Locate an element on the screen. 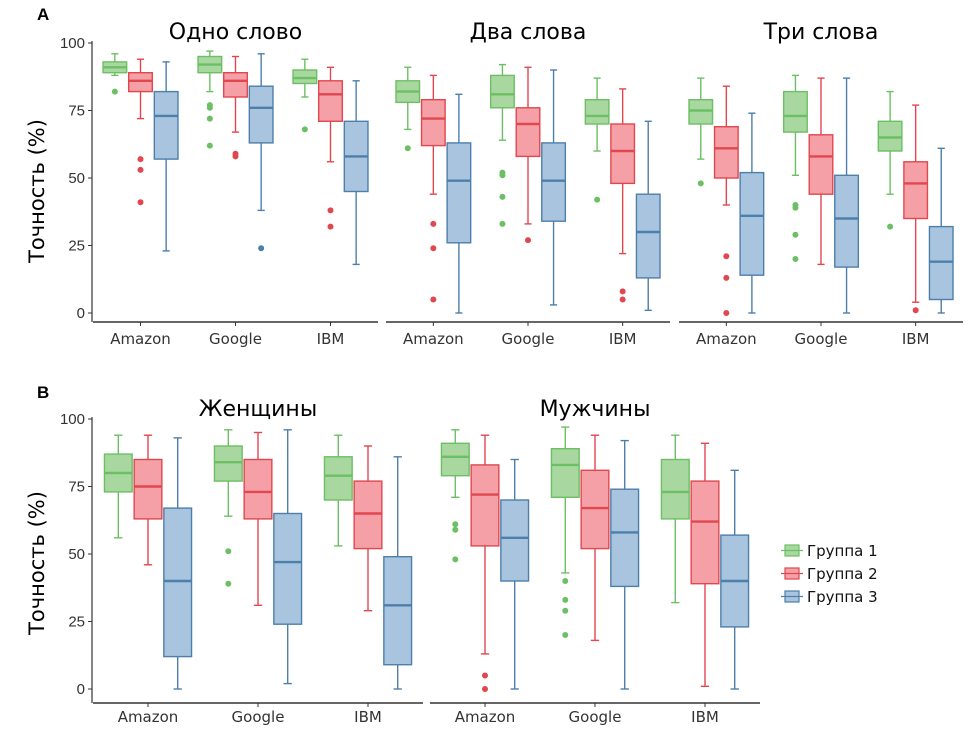 The width and height of the screenshot is (970, 745). panel-letter-a: A is located at coordinates (43, 14).